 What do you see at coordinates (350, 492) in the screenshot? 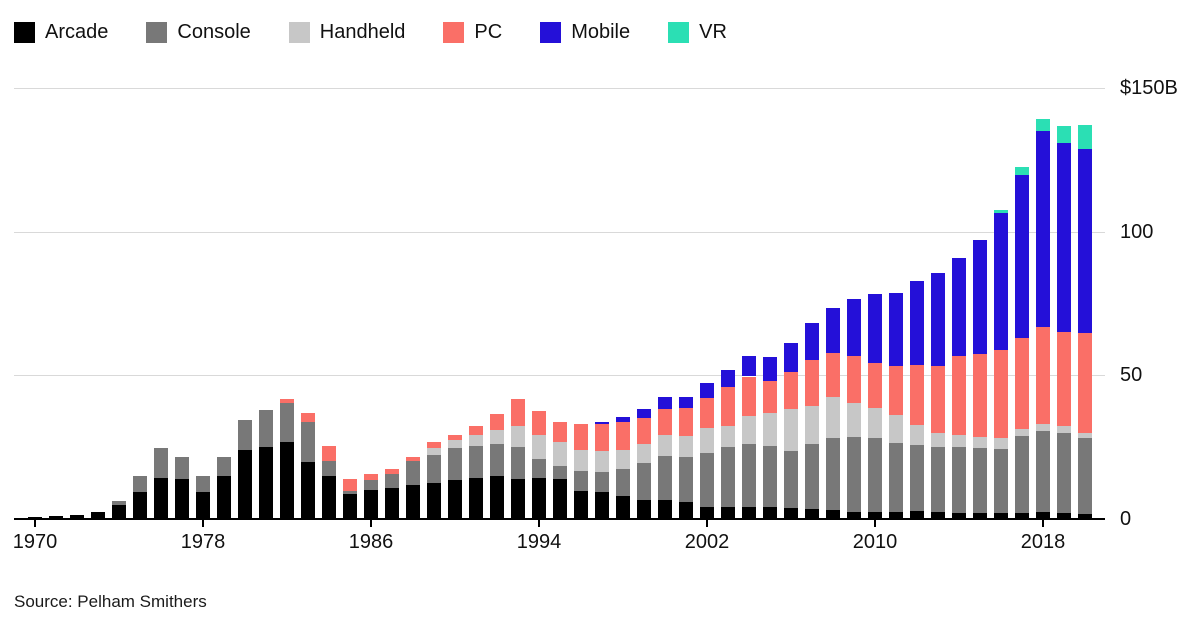
I see `bar-1985-console-segment` at bounding box center [350, 492].